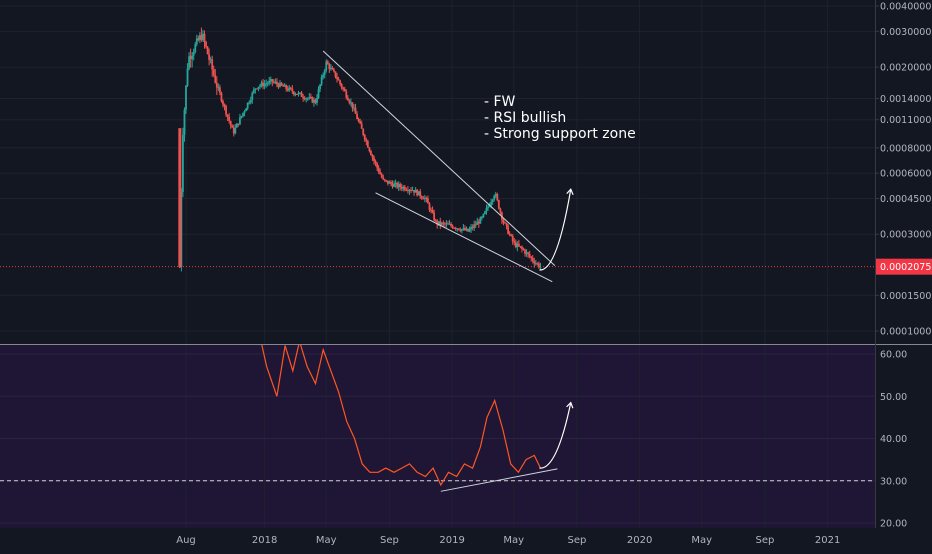 The height and width of the screenshot is (554, 932). I want to click on price-tick-label: 0.00200000, so click(906, 68).